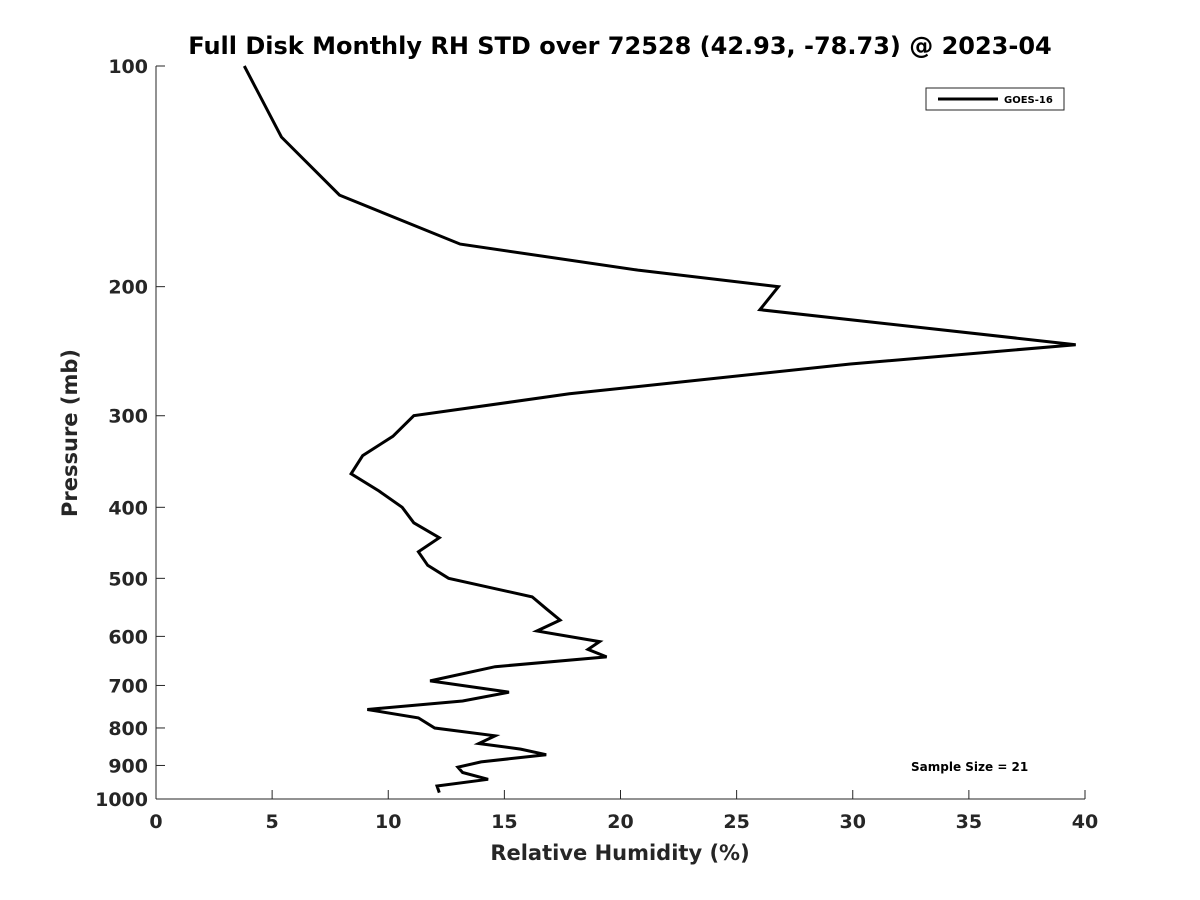 The width and height of the screenshot is (1200, 900). What do you see at coordinates (128, 729) in the screenshot?
I see `y-tick-label: 800` at bounding box center [128, 729].